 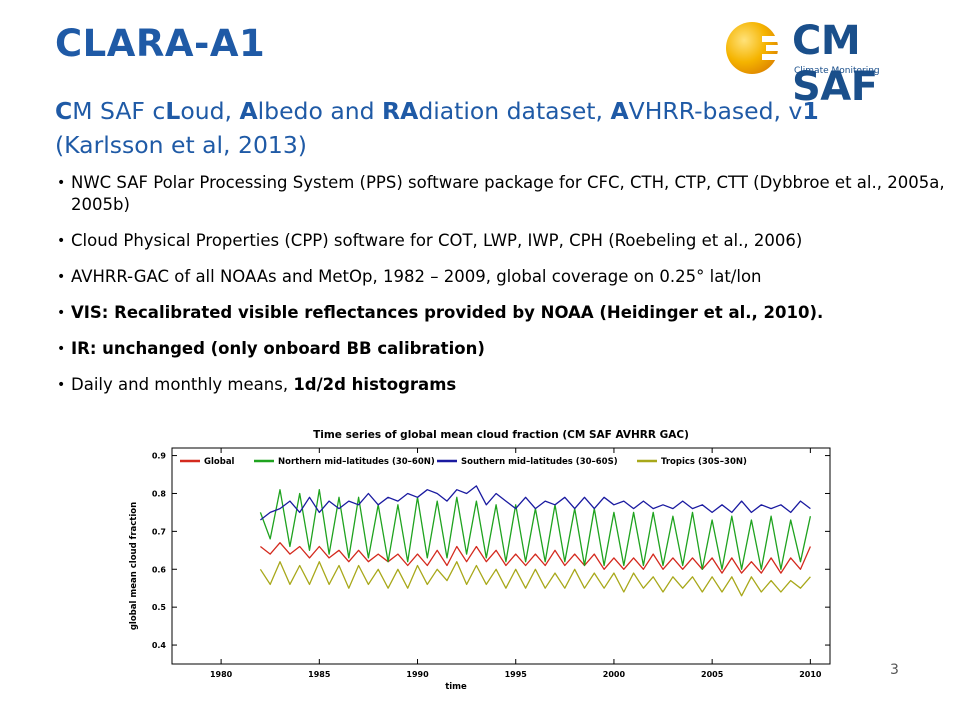 What do you see at coordinates (837, 71) in the screenshot?
I see `logo-tagline: Climate Monitoring` at bounding box center [837, 71].